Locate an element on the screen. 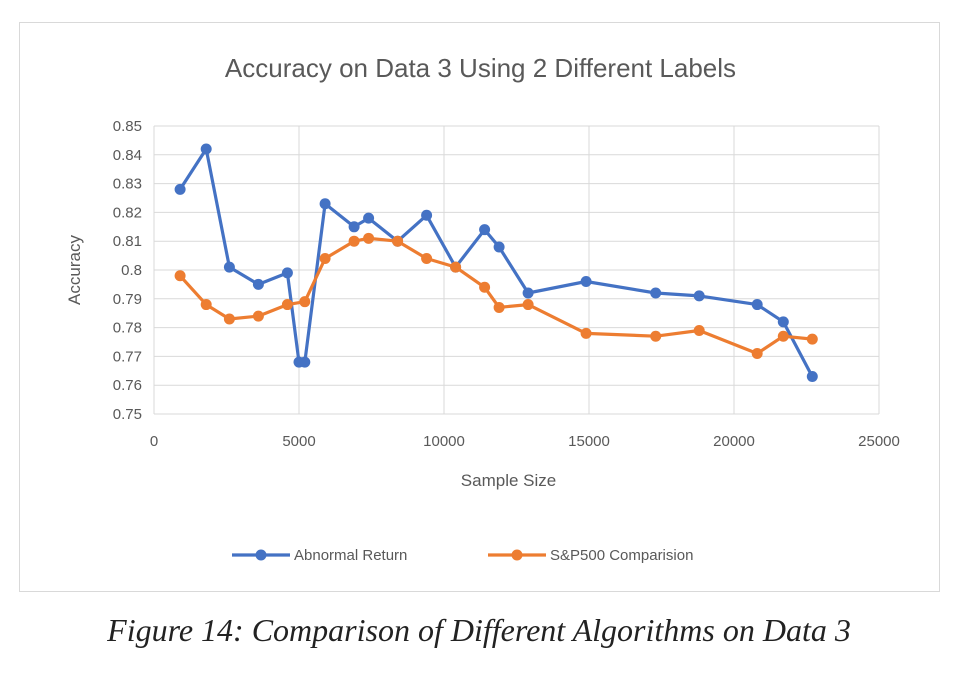 The image size is (958, 688). legend-label: Abnormal Return is located at coordinates (350, 555).